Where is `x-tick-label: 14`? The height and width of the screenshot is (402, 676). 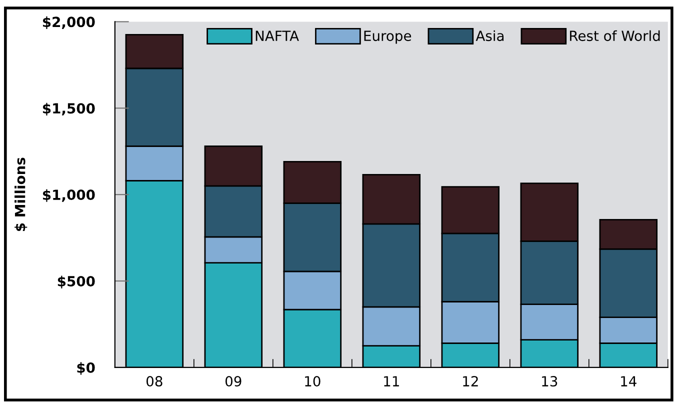
x-tick-label: 14 is located at coordinates (628, 381).